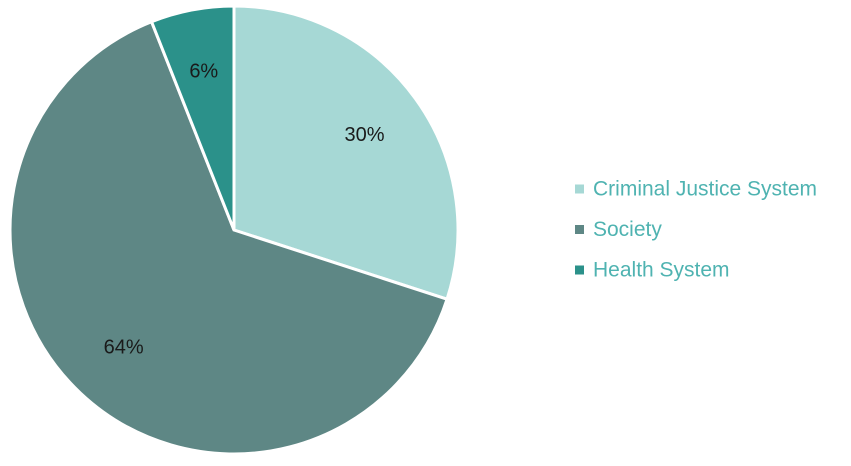 This screenshot has height=466, width=851. Describe the element at coordinates (579, 229) in the screenshot. I see `legend-swatch-society` at that location.